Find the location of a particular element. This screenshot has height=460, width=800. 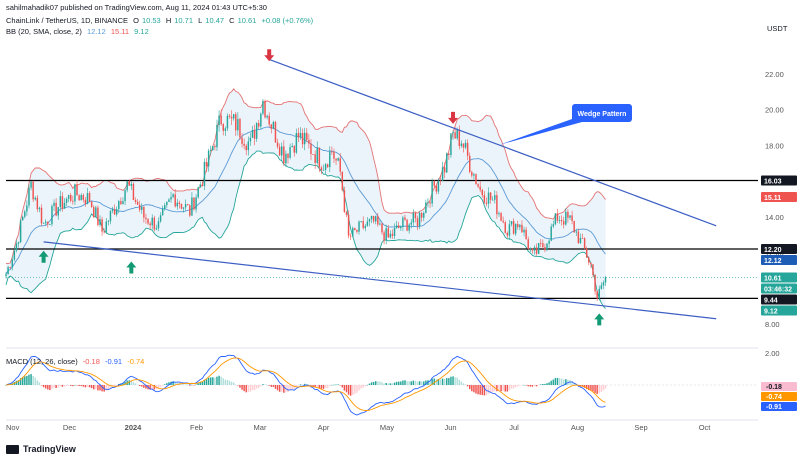

open-value: 10.53 is located at coordinates (151, 20).